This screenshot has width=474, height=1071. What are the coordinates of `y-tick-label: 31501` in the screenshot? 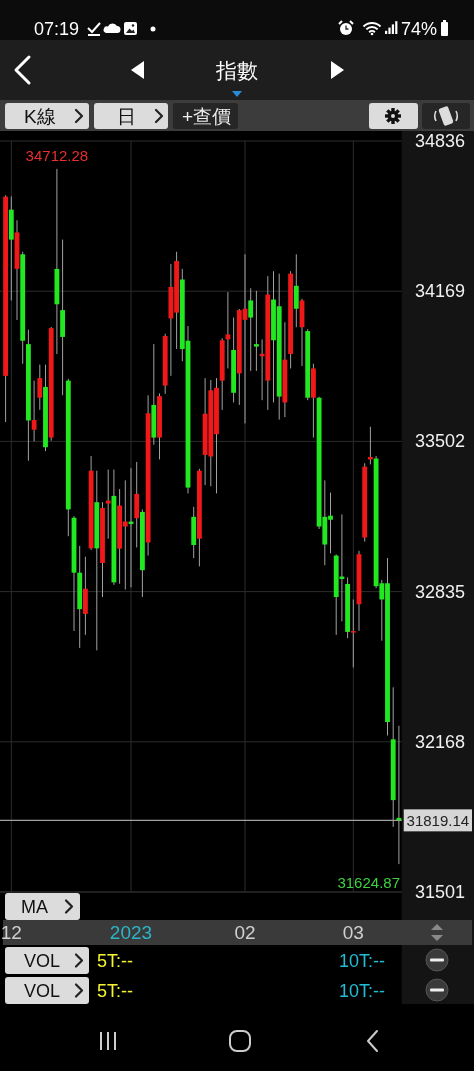 It's located at (440, 892).